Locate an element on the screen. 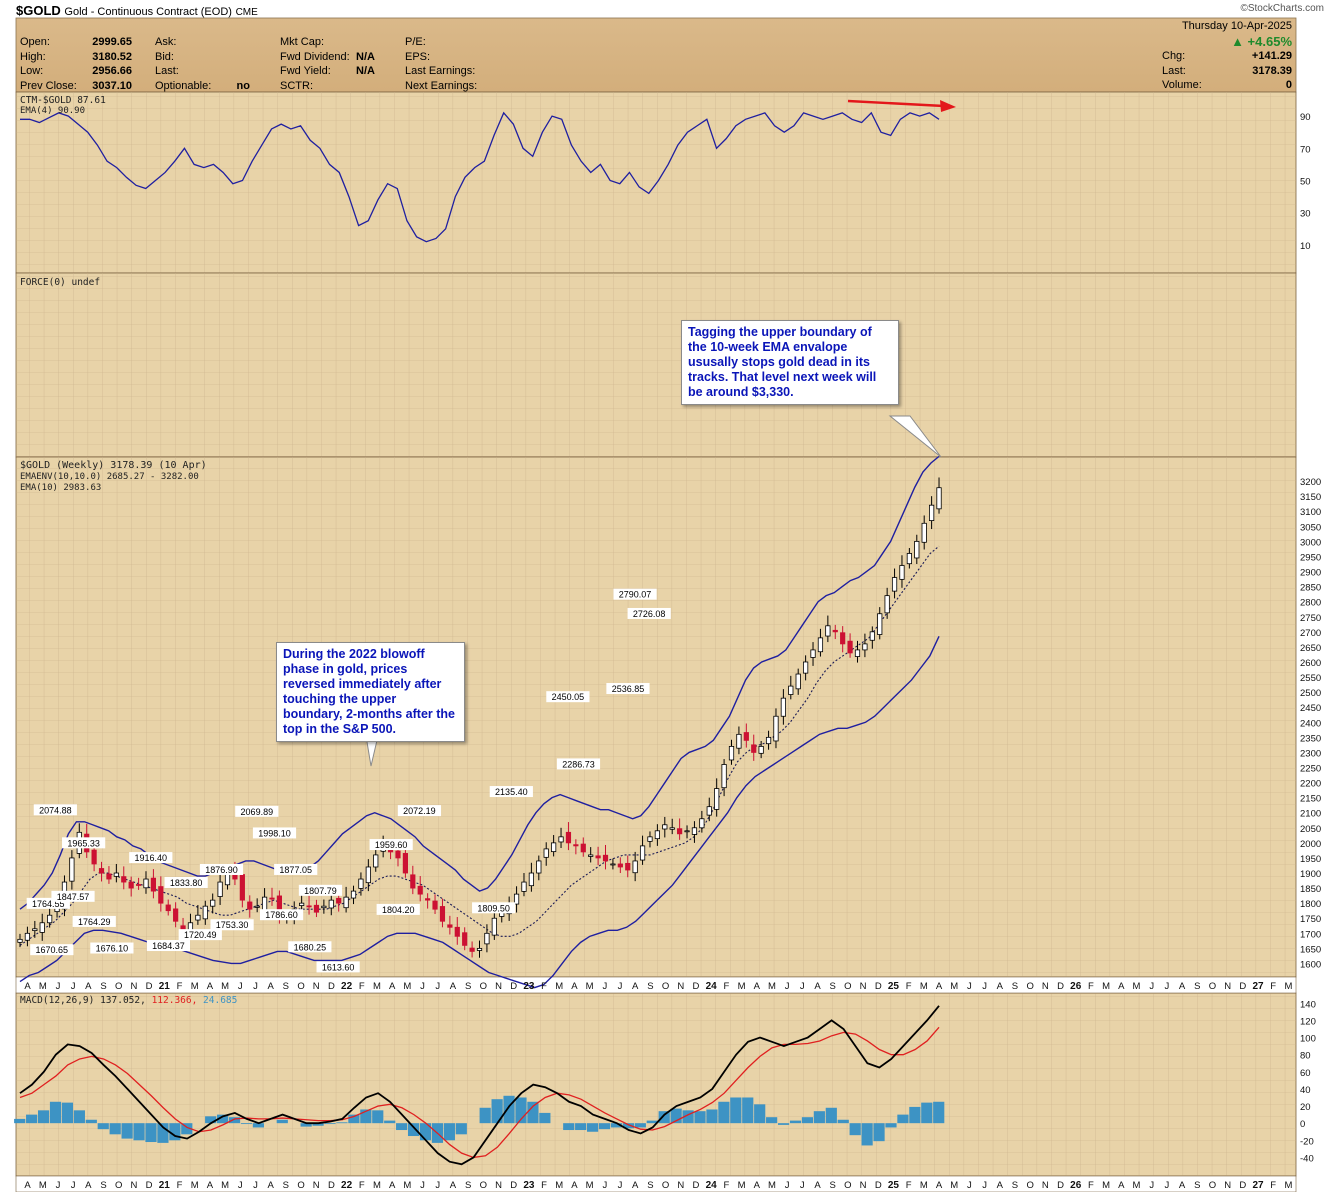 This screenshot has height=1197, width=1340. value-label: 1965.33 is located at coordinates (83, 843).